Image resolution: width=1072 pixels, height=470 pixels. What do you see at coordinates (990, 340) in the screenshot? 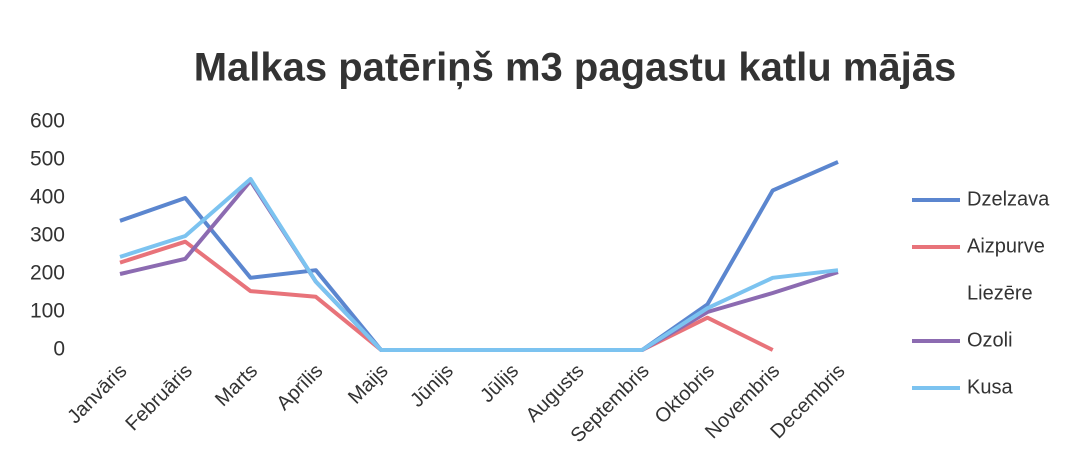
I see `legend-label: Ozoli` at bounding box center [990, 340].